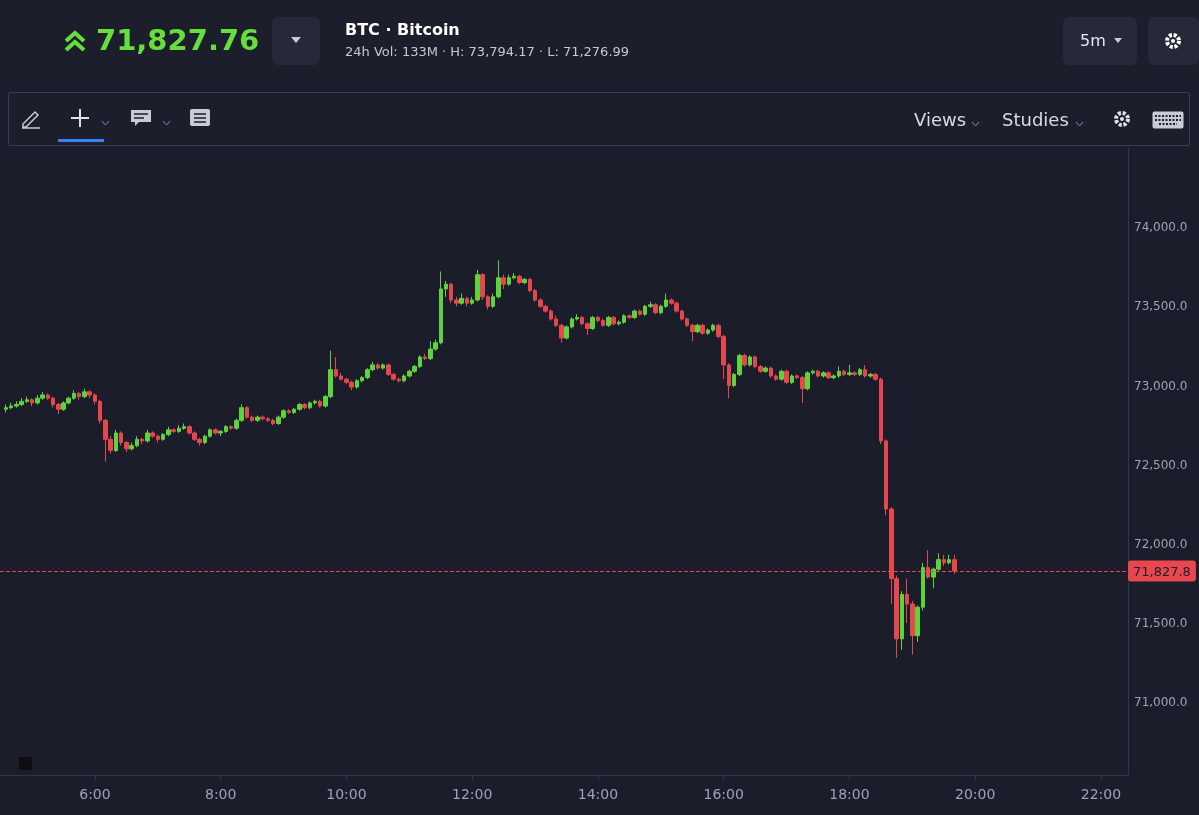  Describe the element at coordinates (723, 794) in the screenshot. I see `x-tick-label: 16:00` at that location.